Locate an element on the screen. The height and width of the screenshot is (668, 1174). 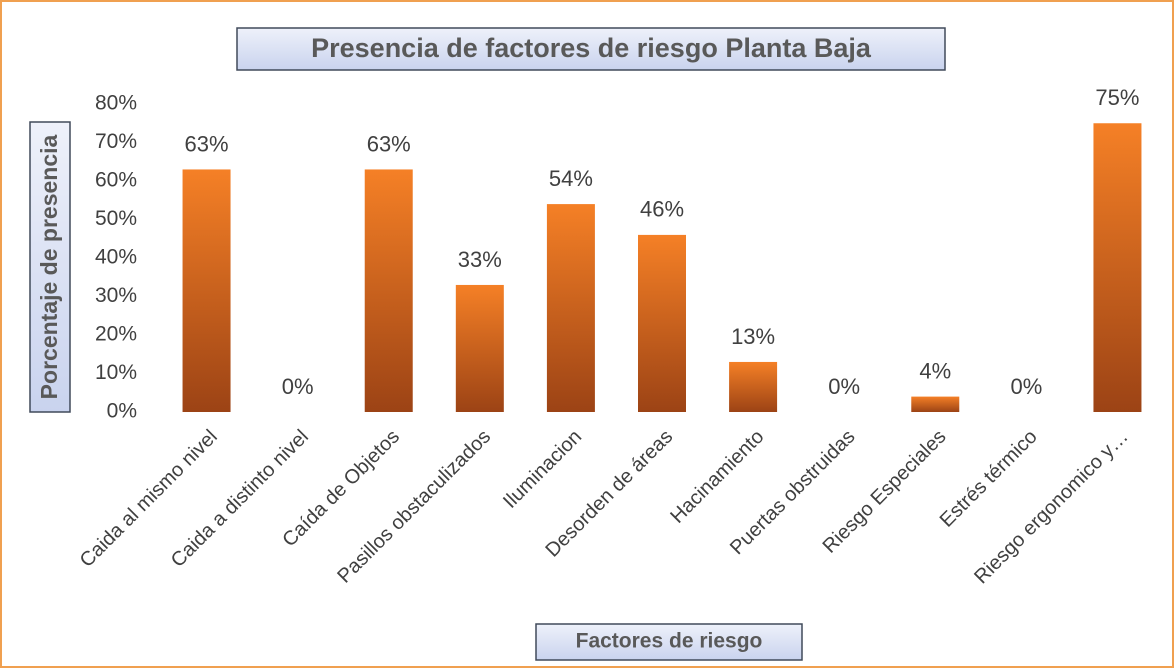
y-tick-label: 70% is located at coordinates (116, 141).